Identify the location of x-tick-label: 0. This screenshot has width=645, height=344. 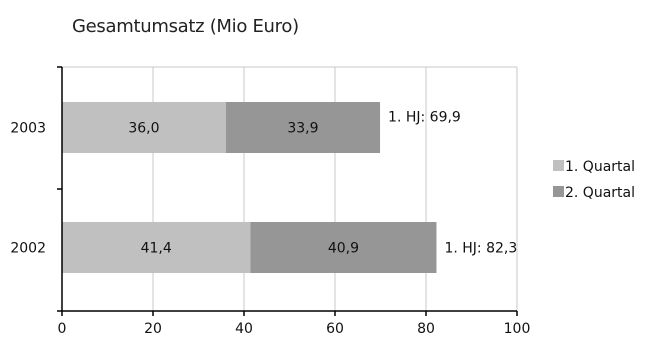
(62, 329).